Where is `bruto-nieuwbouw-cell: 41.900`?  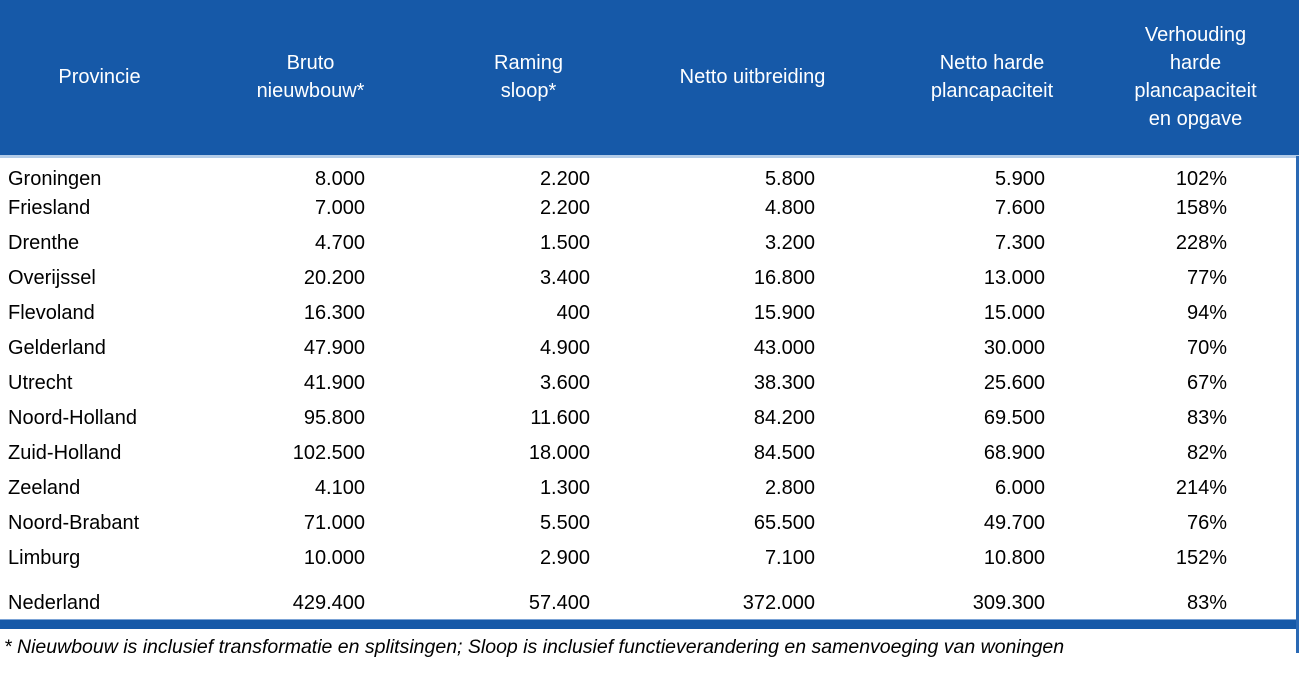 bruto-nieuwbouw-cell: 41.900 is located at coordinates (334, 383).